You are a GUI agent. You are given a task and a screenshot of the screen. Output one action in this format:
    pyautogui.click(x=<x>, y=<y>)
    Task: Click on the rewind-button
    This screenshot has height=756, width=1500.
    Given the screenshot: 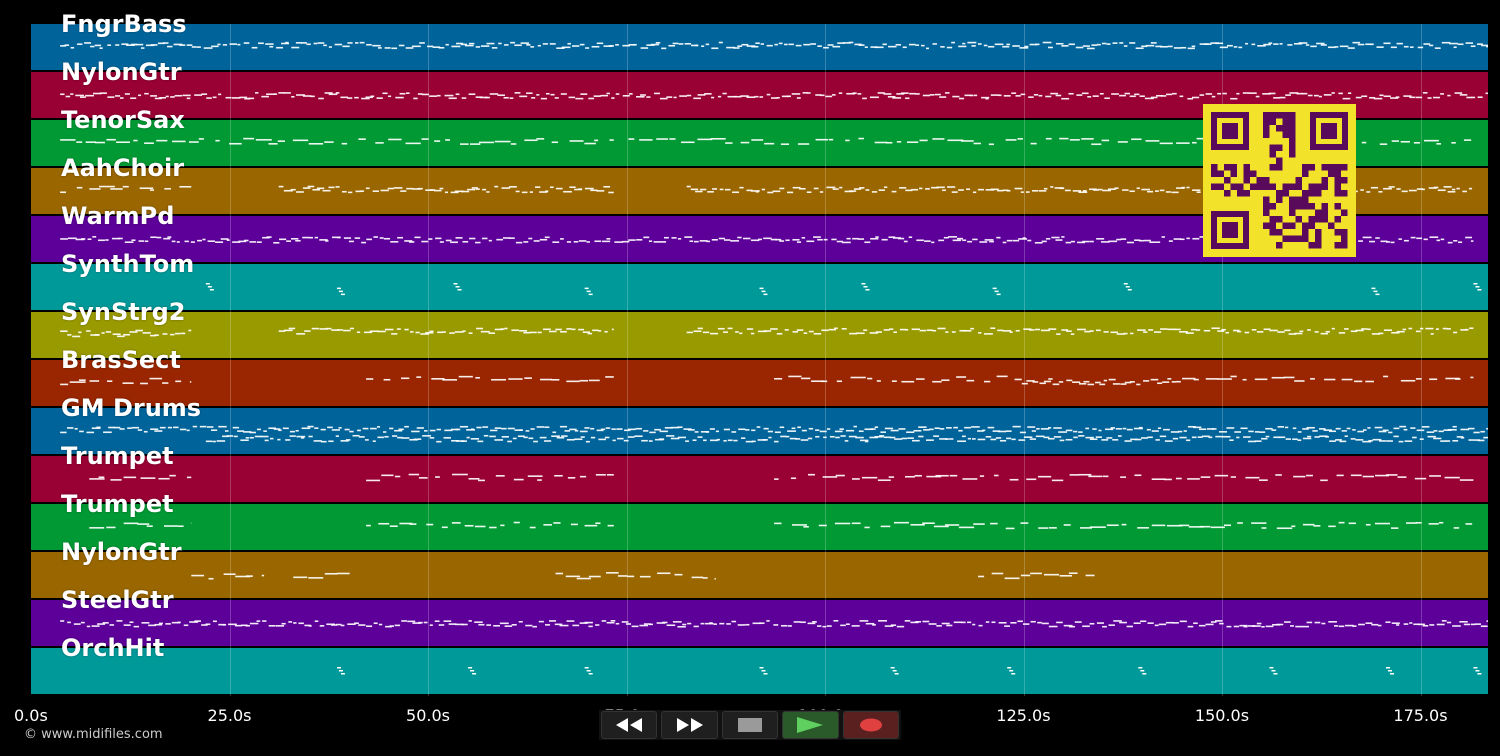 What is the action you would take?
    pyautogui.click(x=629, y=725)
    